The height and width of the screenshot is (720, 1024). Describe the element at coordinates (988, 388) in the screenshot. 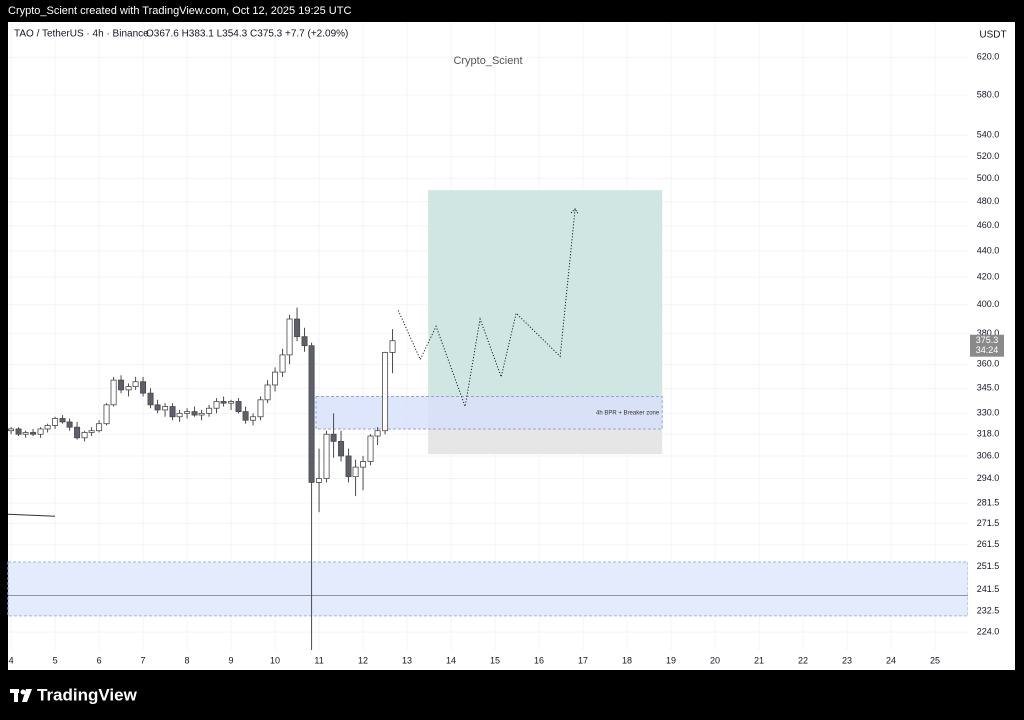

I see `y-tick-label: 345.0` at that location.